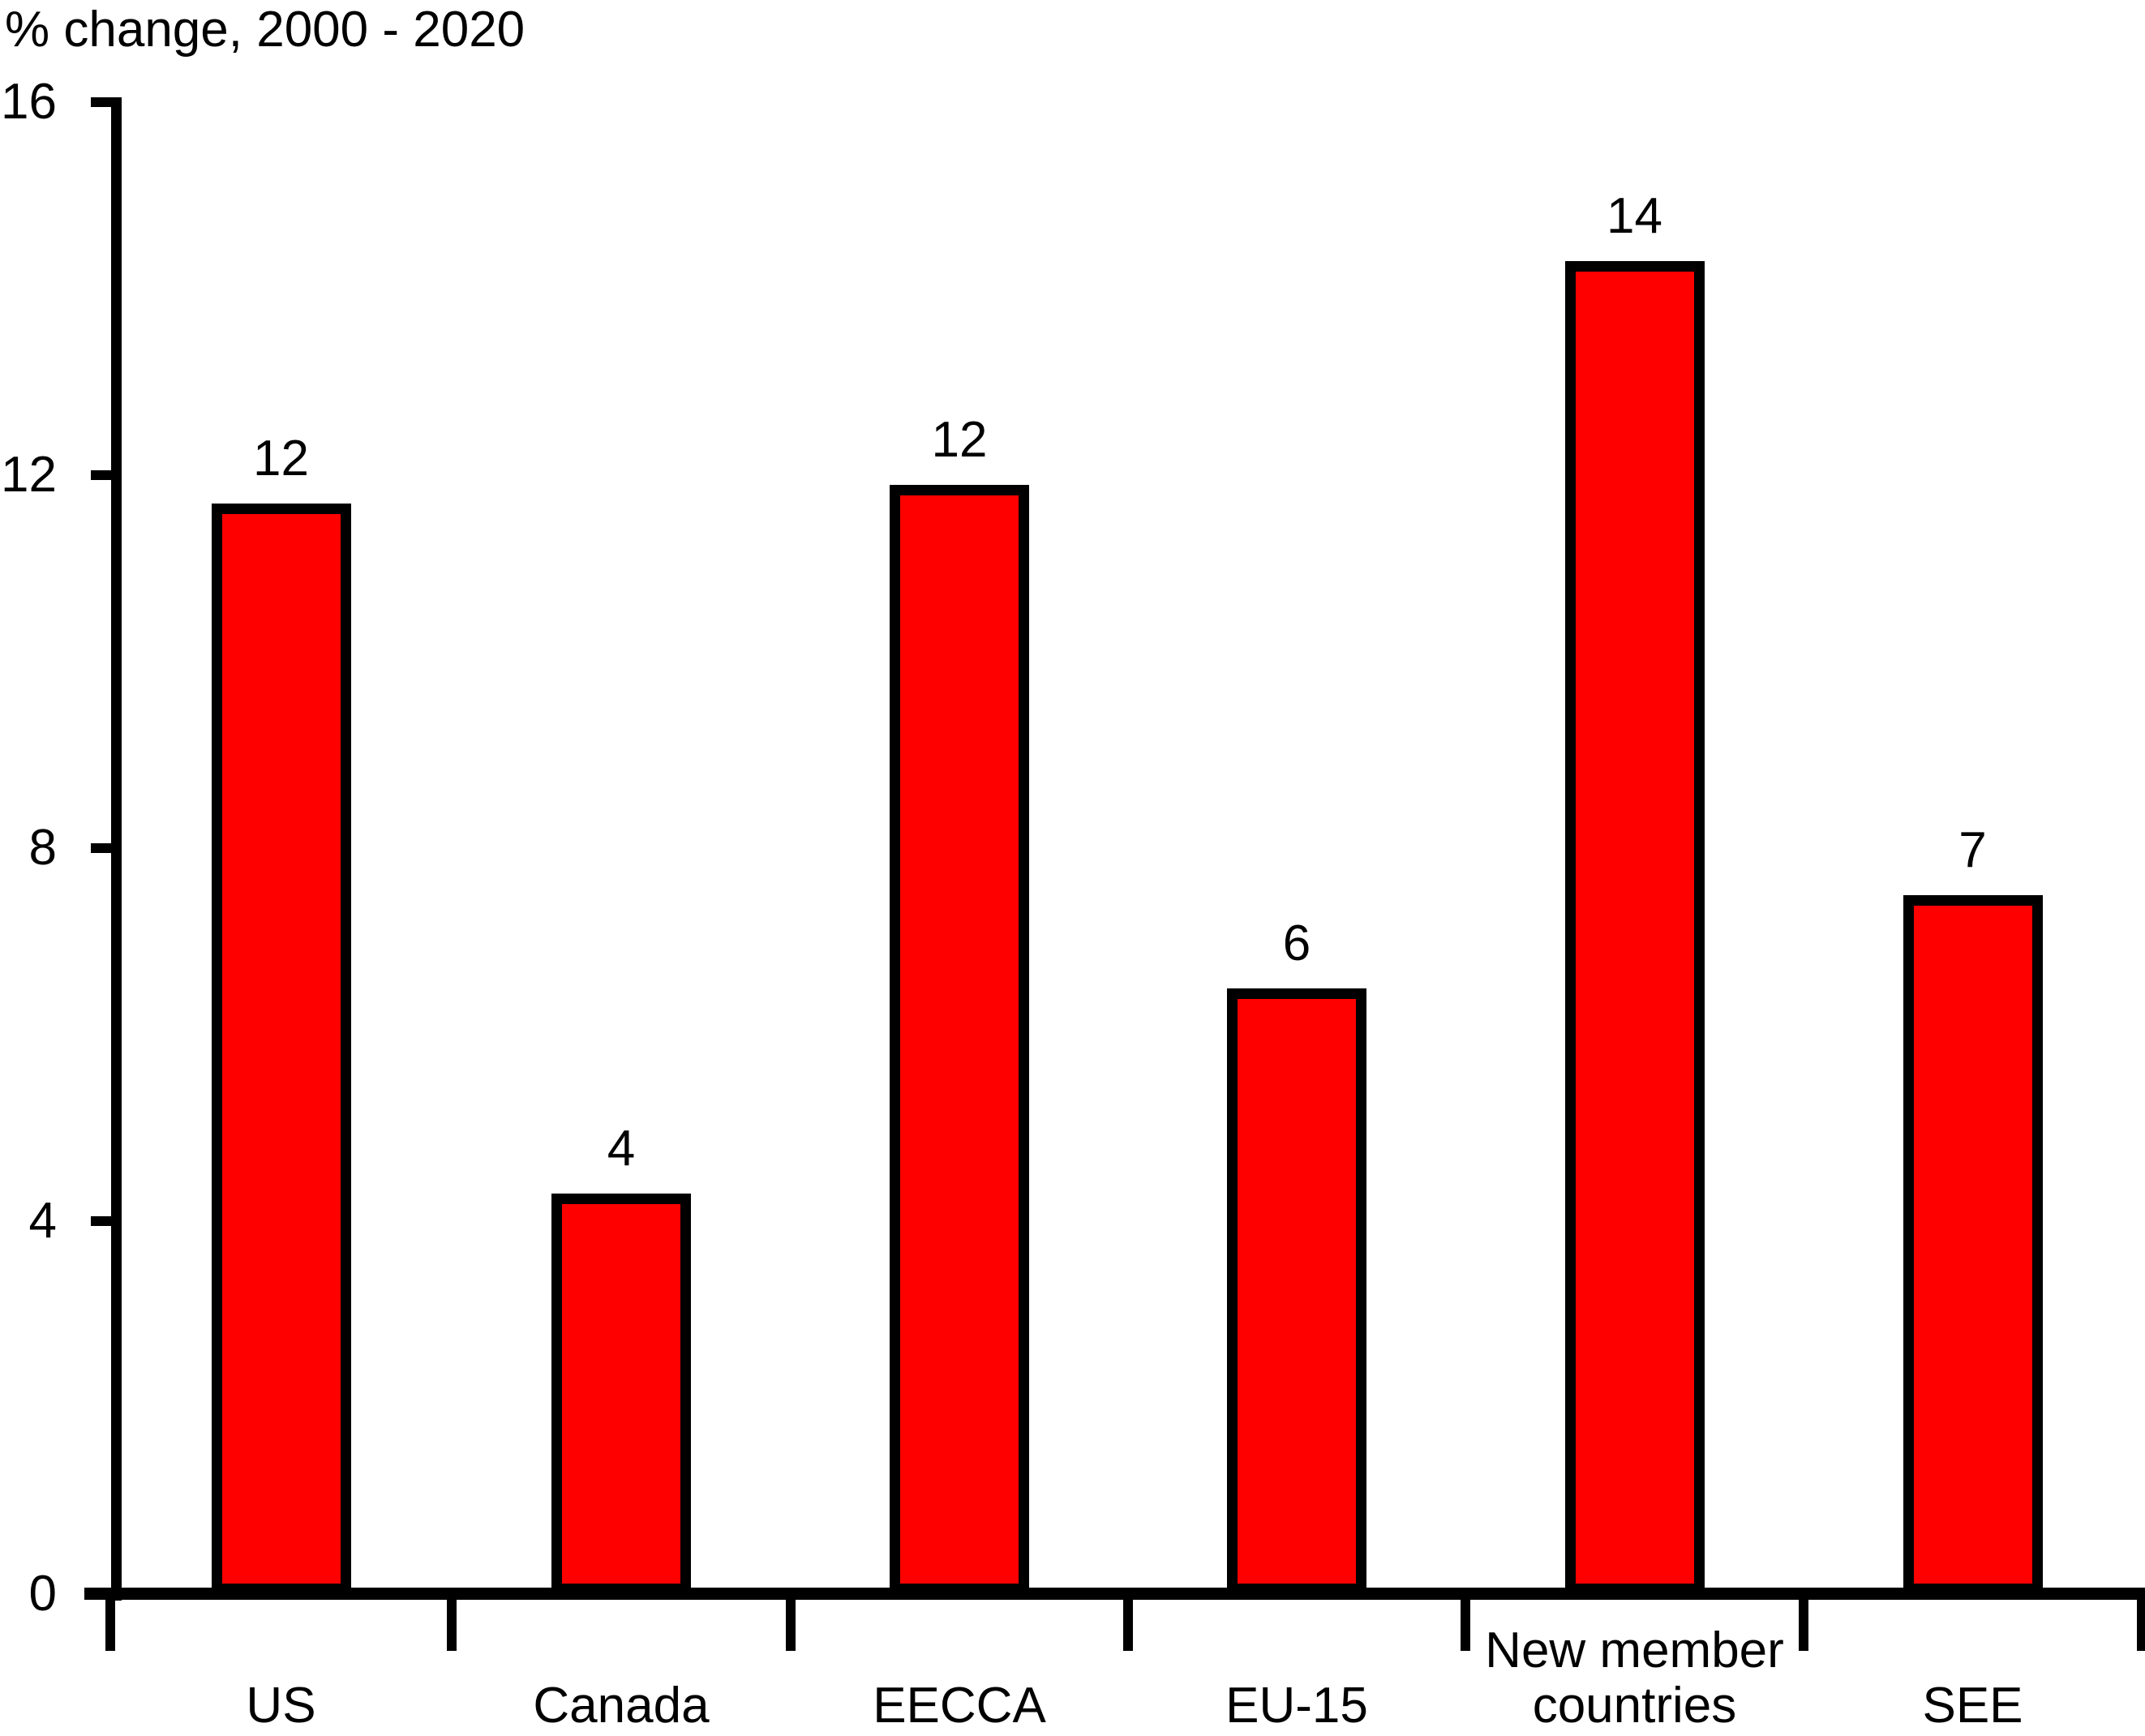 The image size is (2145, 1736). What do you see at coordinates (621, 1394) in the screenshot?
I see `bar-canada` at bounding box center [621, 1394].